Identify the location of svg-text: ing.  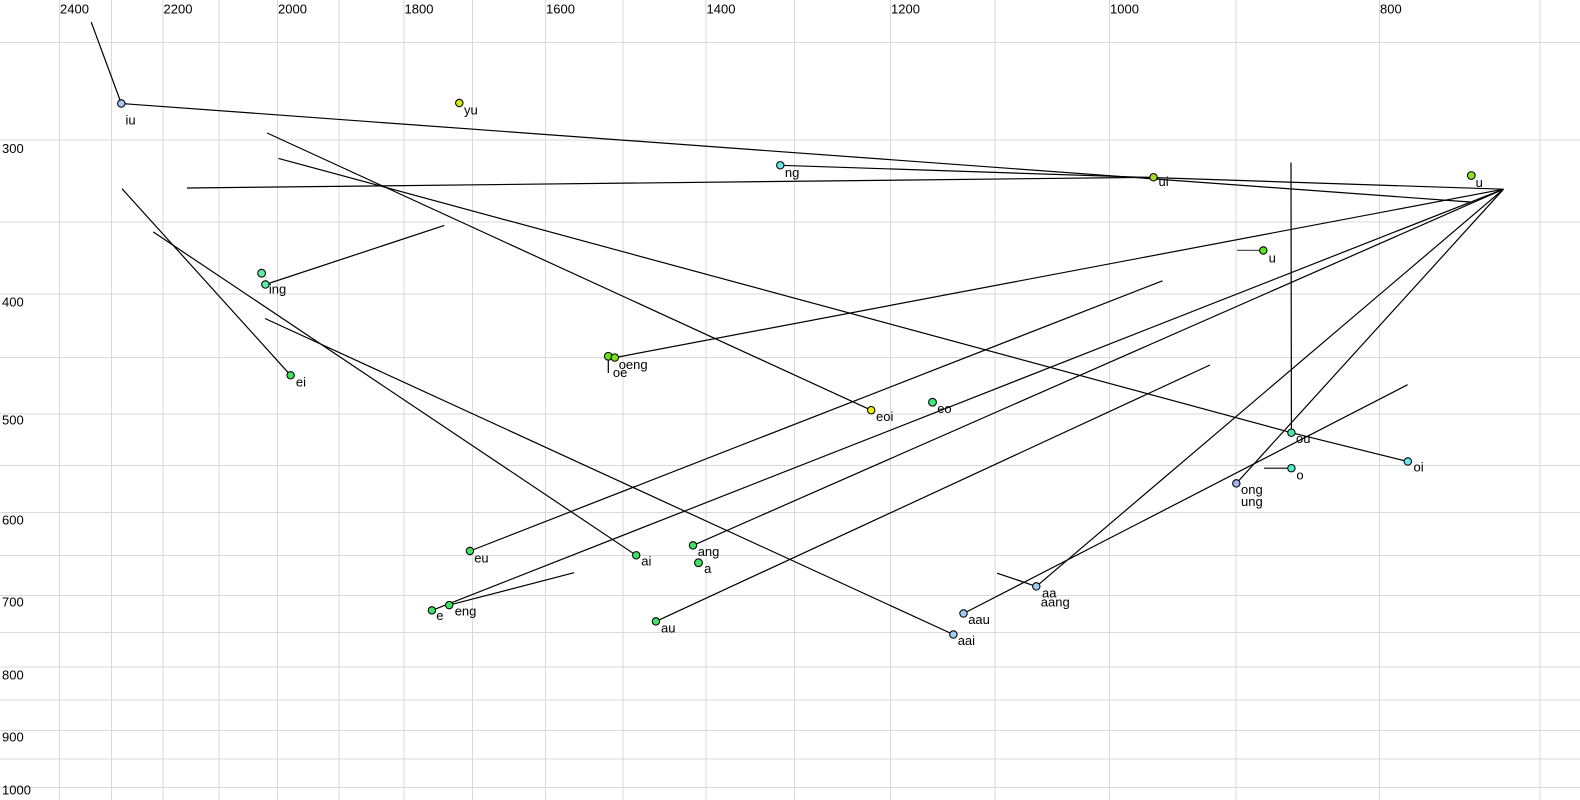
(277, 289).